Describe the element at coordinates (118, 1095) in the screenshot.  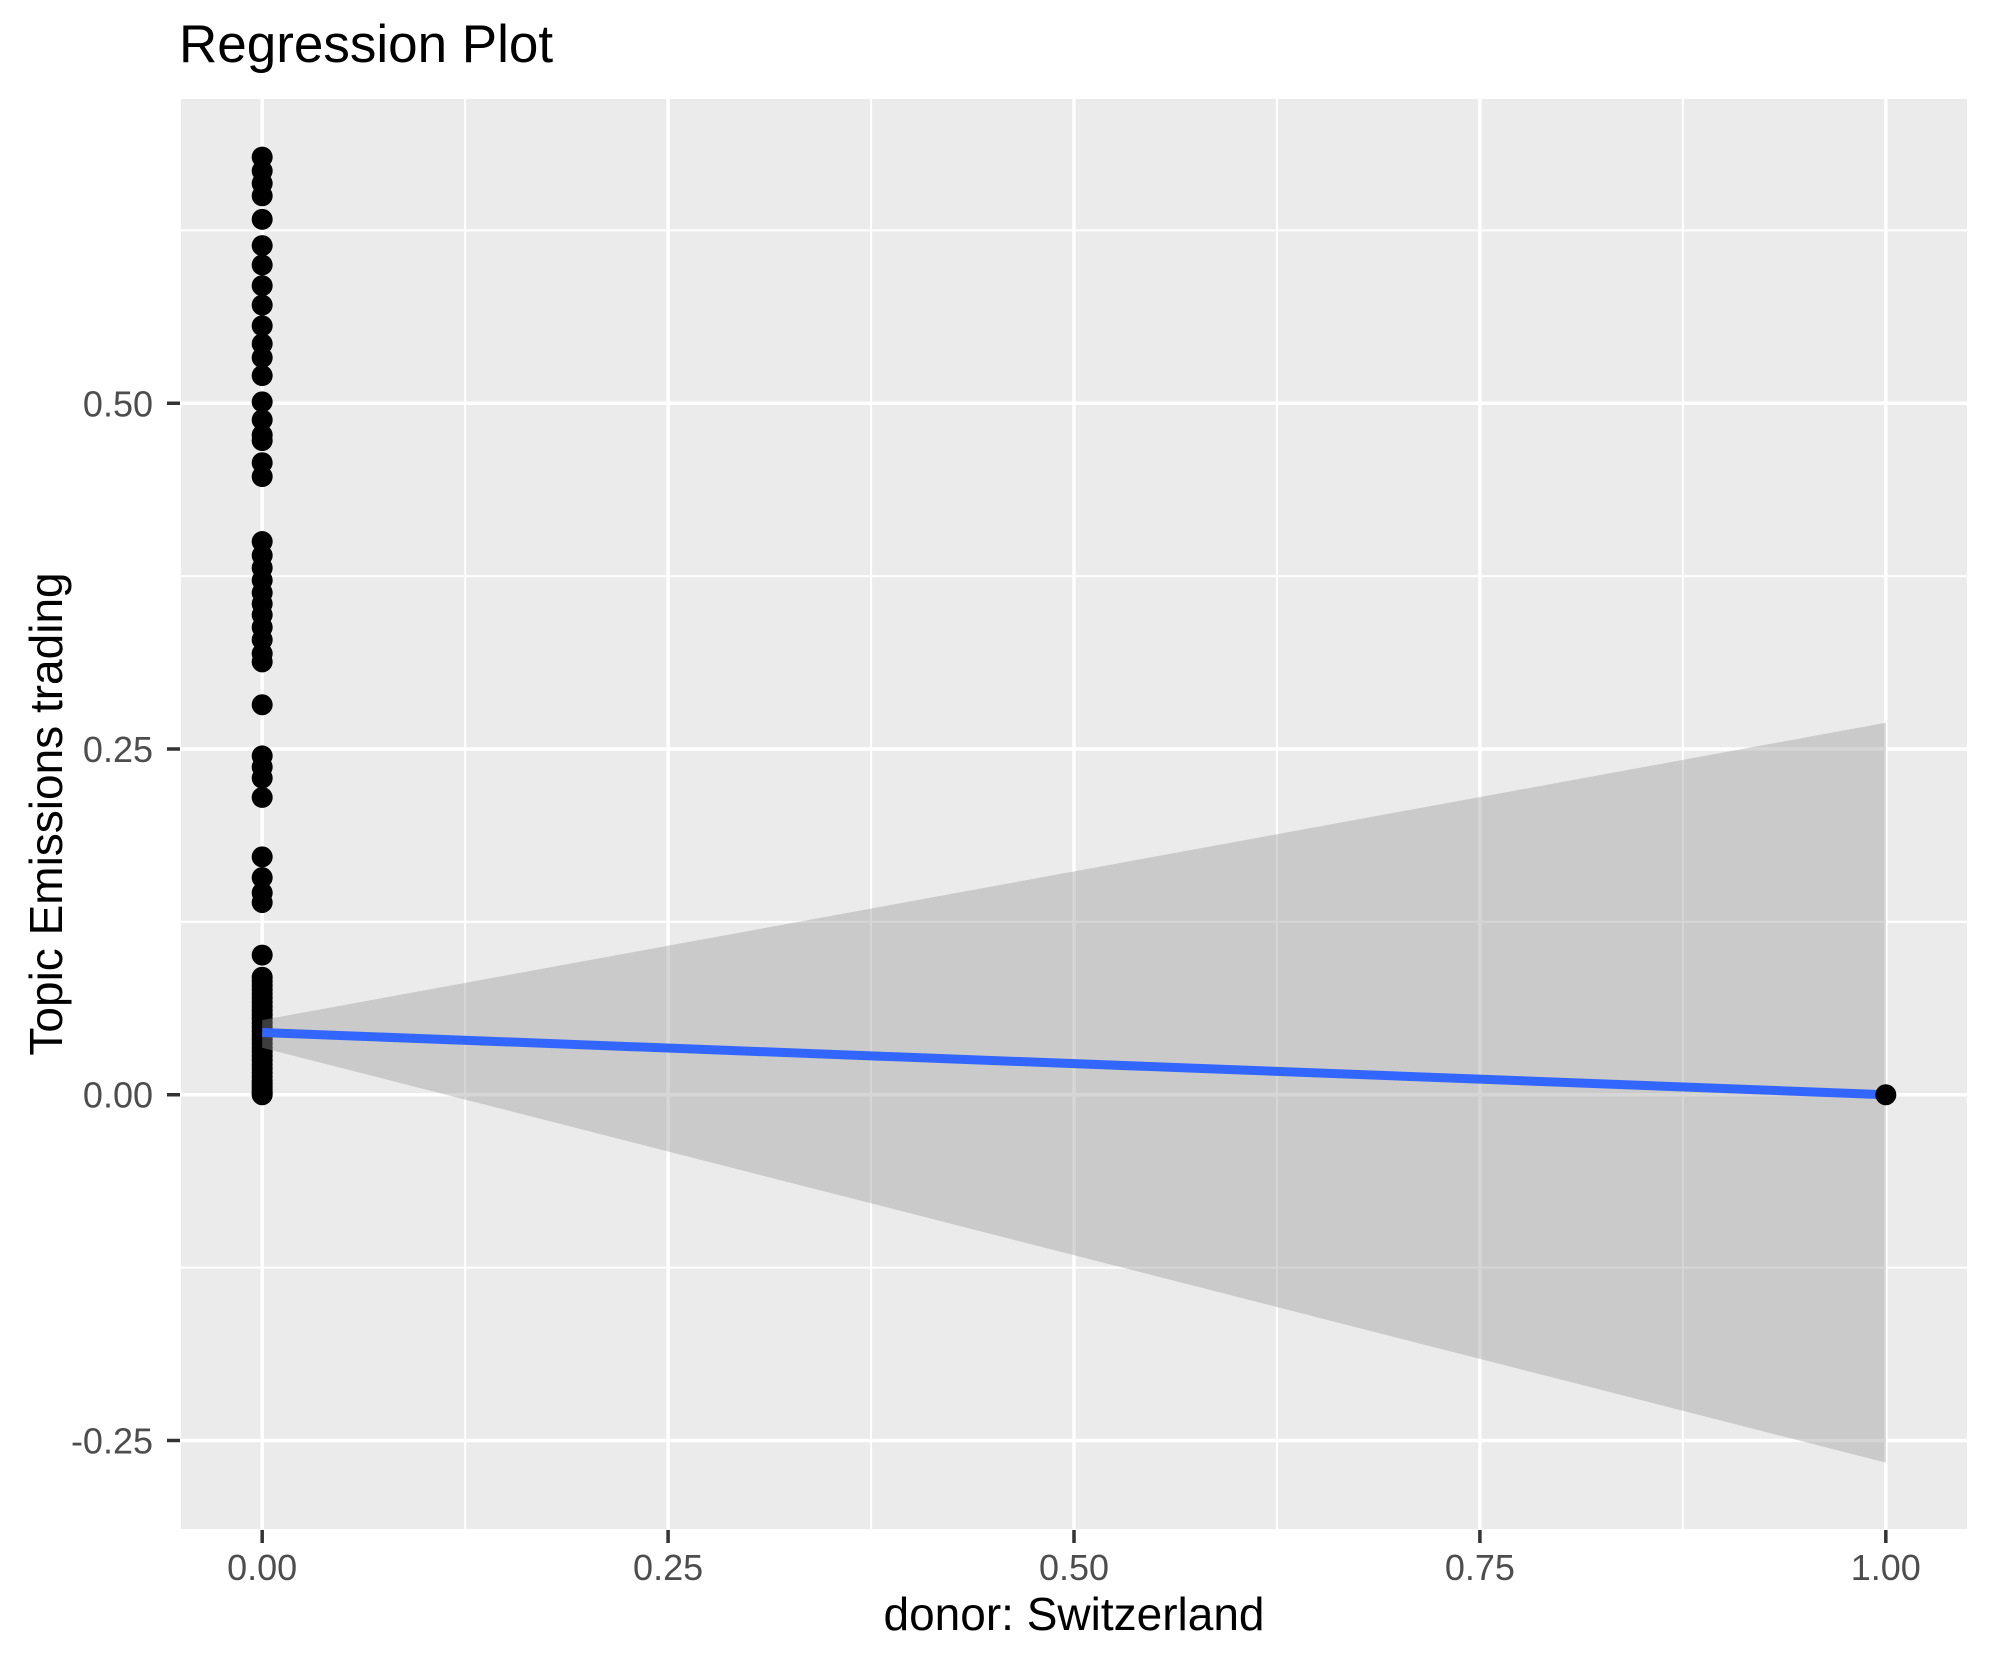
I see `y-tick-label: 0.00` at that location.